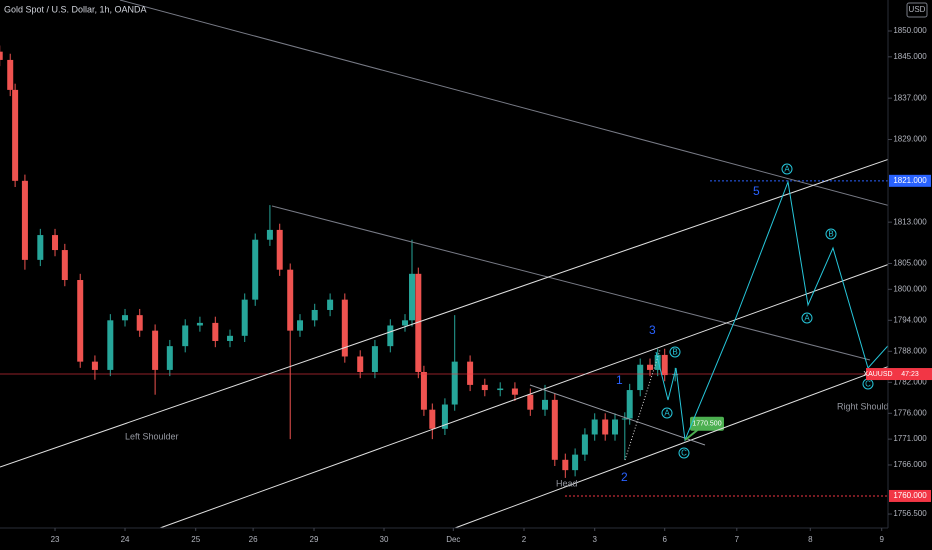 The height and width of the screenshot is (550, 932). I want to click on wave-circles: A A A B B C C, so click(767, 311).